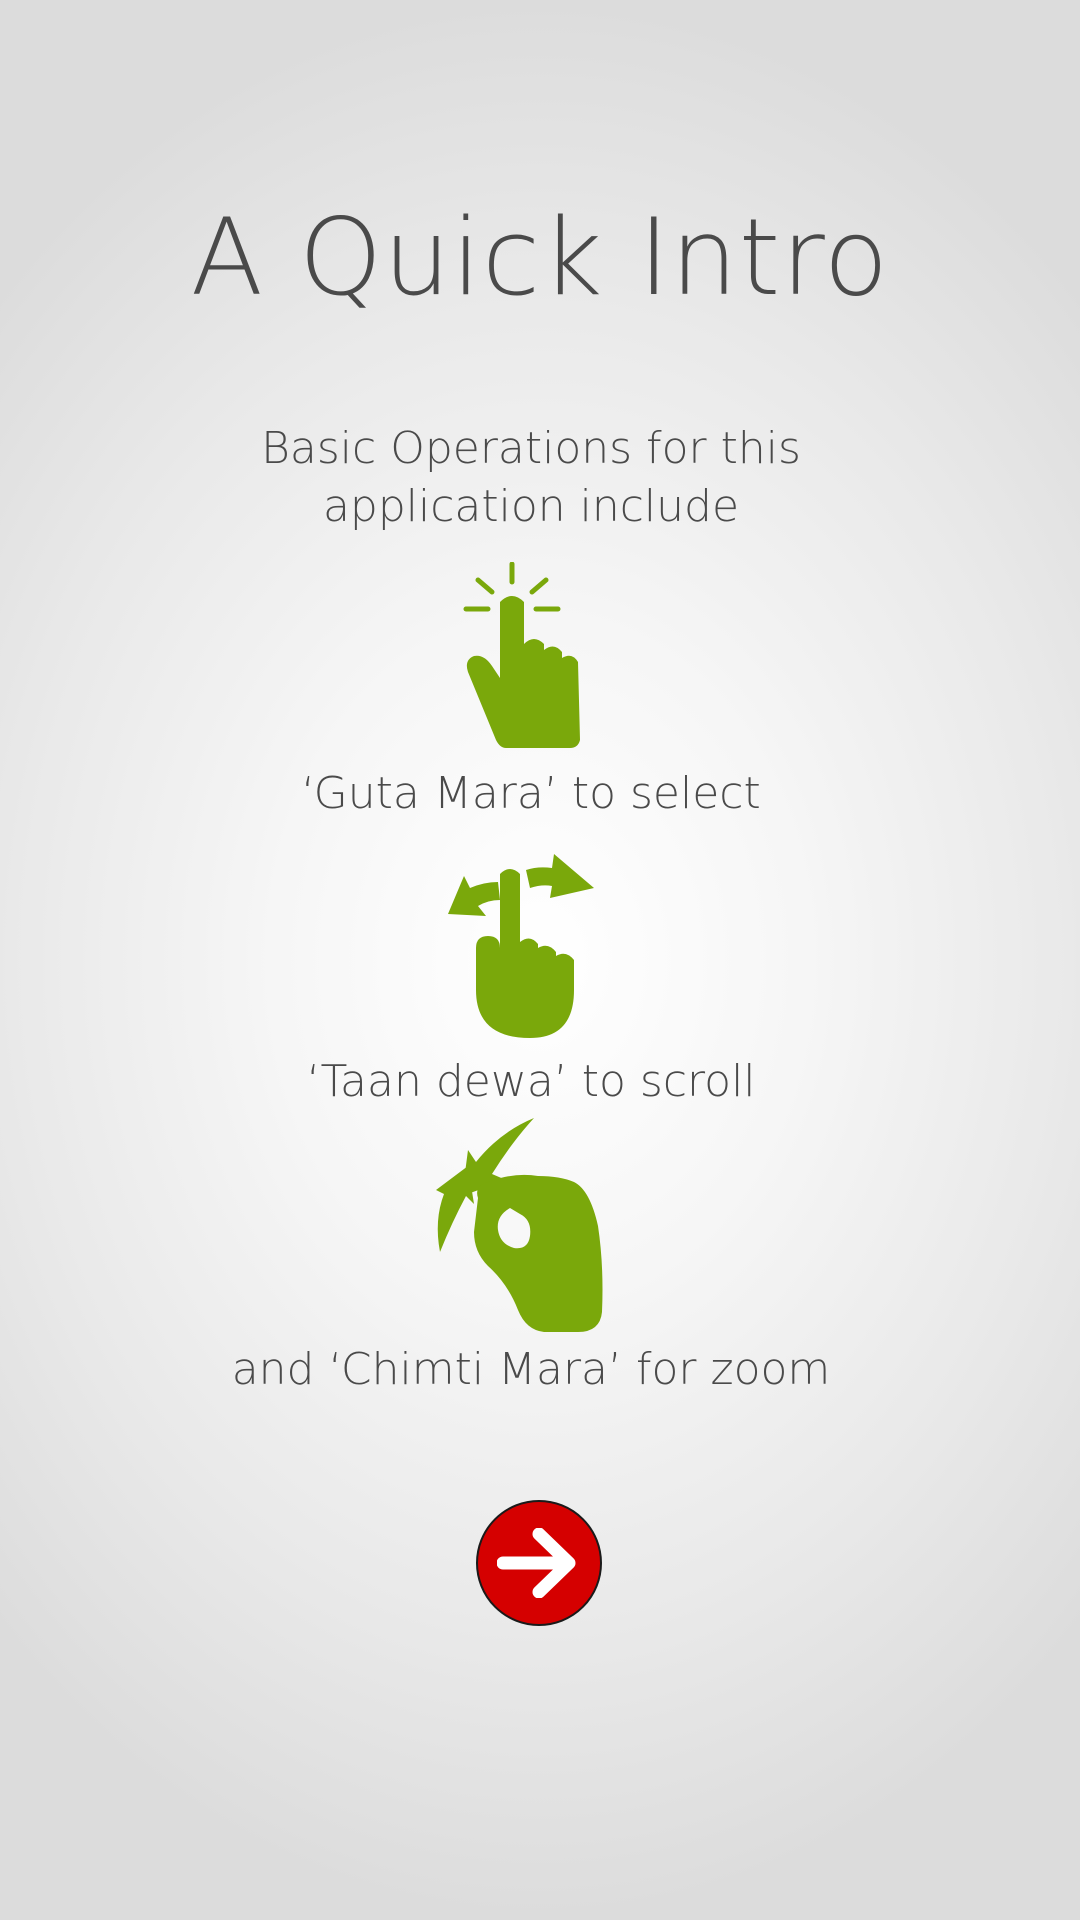 The image size is (1080, 1920). Describe the element at coordinates (519, 1225) in the screenshot. I see `pinch-gesture-icon` at that location.